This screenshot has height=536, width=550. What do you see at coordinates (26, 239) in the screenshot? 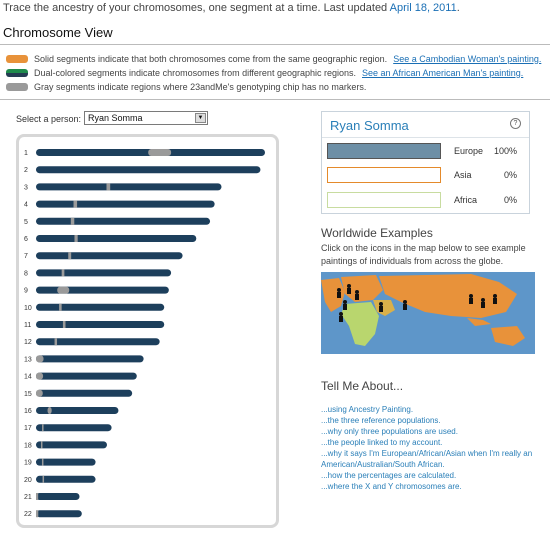
I see `chromosome-label-6: 6` at bounding box center [26, 239].